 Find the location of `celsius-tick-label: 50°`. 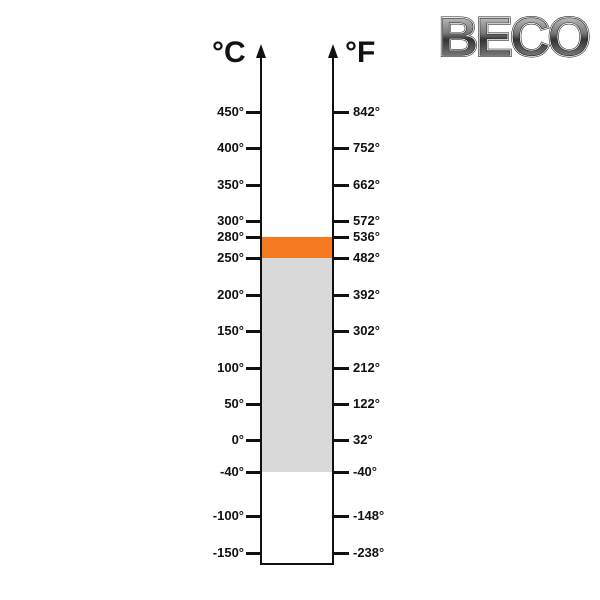

celsius-tick-label: 50° is located at coordinates (234, 403).